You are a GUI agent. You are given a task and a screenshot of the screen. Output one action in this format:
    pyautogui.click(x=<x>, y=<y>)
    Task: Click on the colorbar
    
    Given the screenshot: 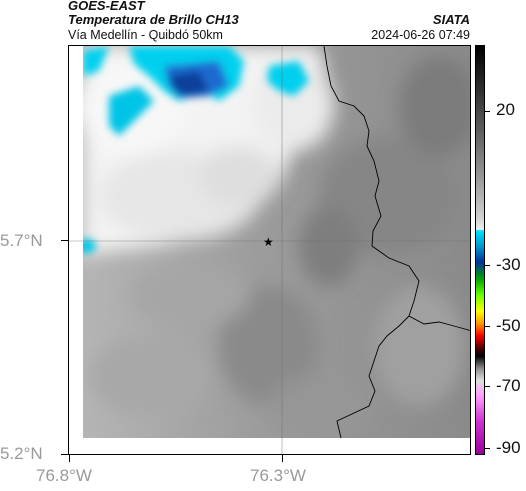 What is the action you would take?
    pyautogui.click(x=480, y=250)
    